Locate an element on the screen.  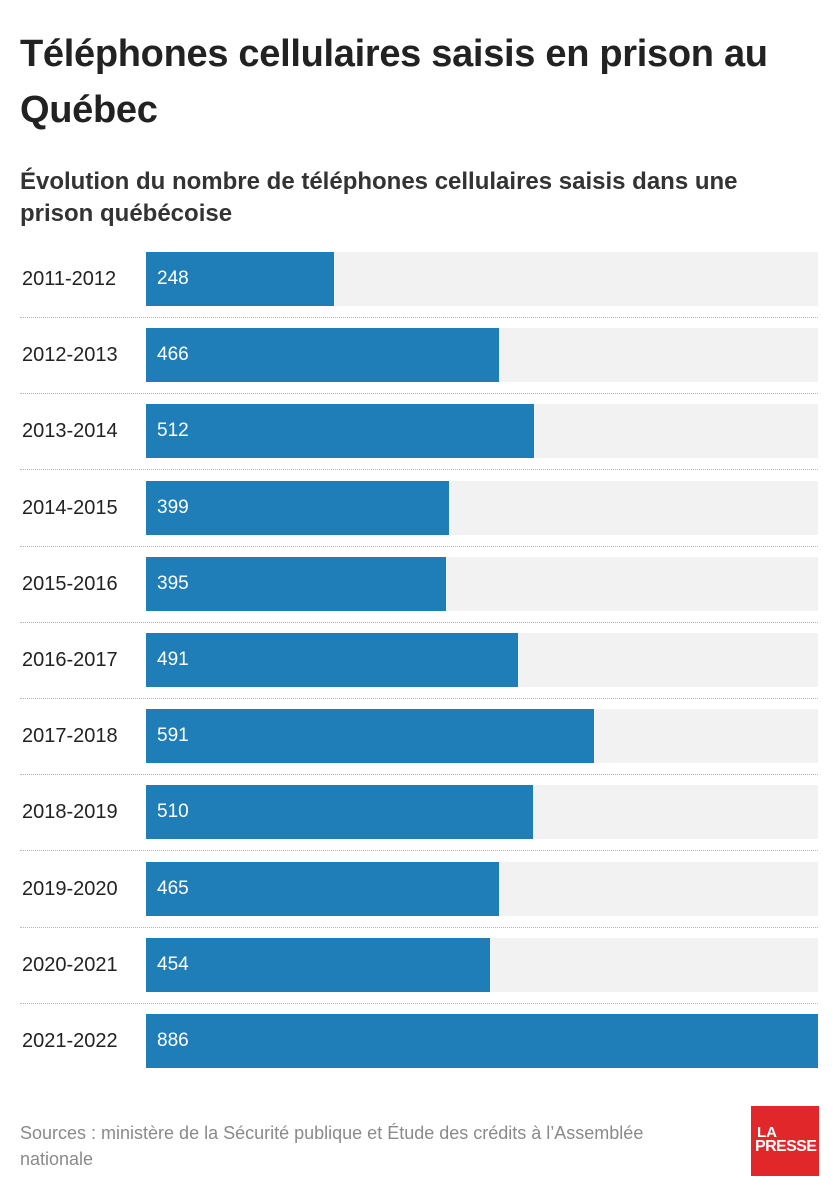
category-label: 2011-2012 is located at coordinates (69, 279).